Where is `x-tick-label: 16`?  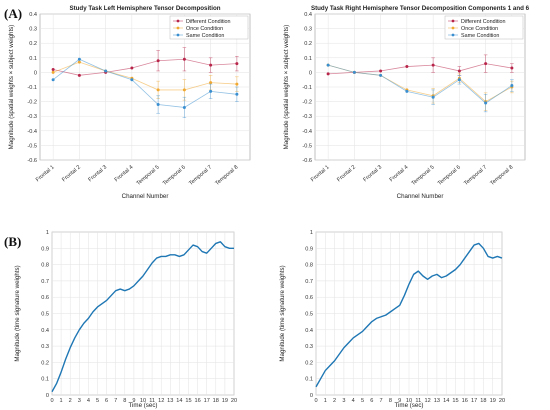
x-tick-label: 16 is located at coordinates (197, 401).